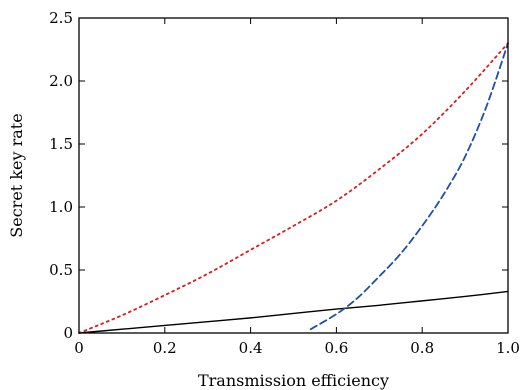  What do you see at coordinates (16, 175) in the screenshot?
I see `y-axis-label: Secret key rate` at bounding box center [16, 175].